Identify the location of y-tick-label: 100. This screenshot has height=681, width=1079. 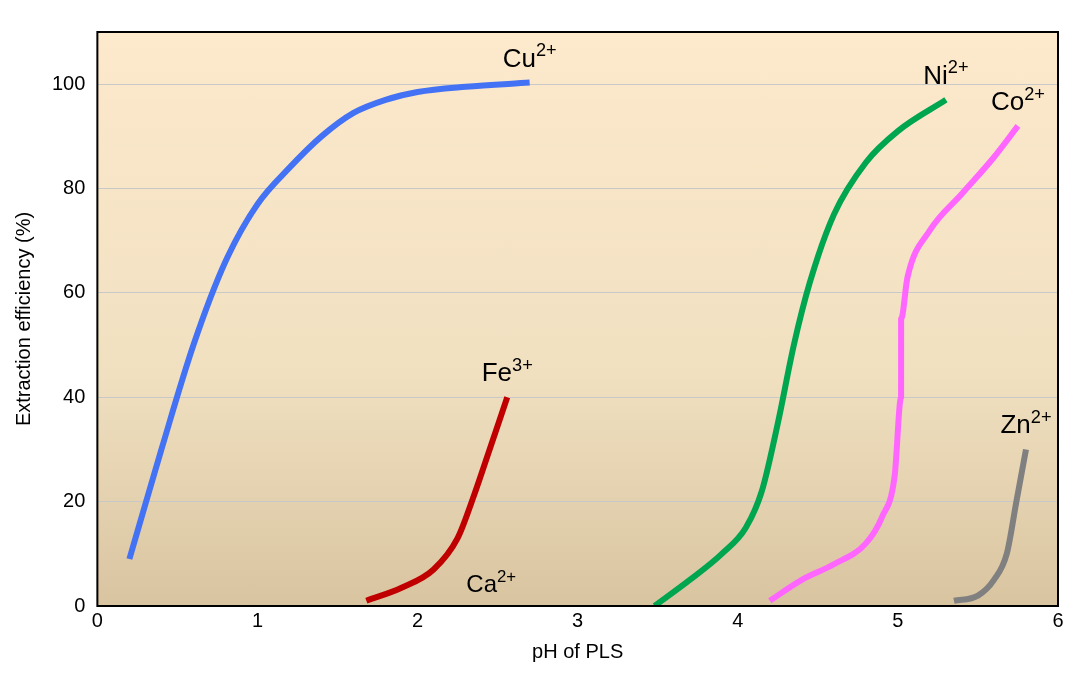
(68, 82).